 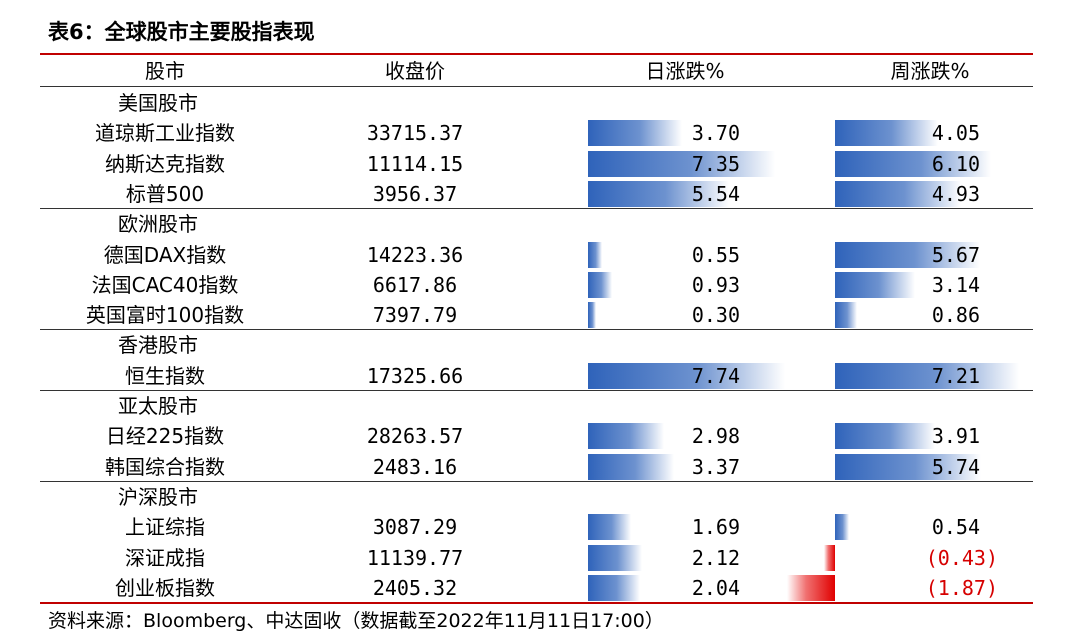 What do you see at coordinates (165, 527) in the screenshot?
I see `index-name: 上证综指` at bounding box center [165, 527].